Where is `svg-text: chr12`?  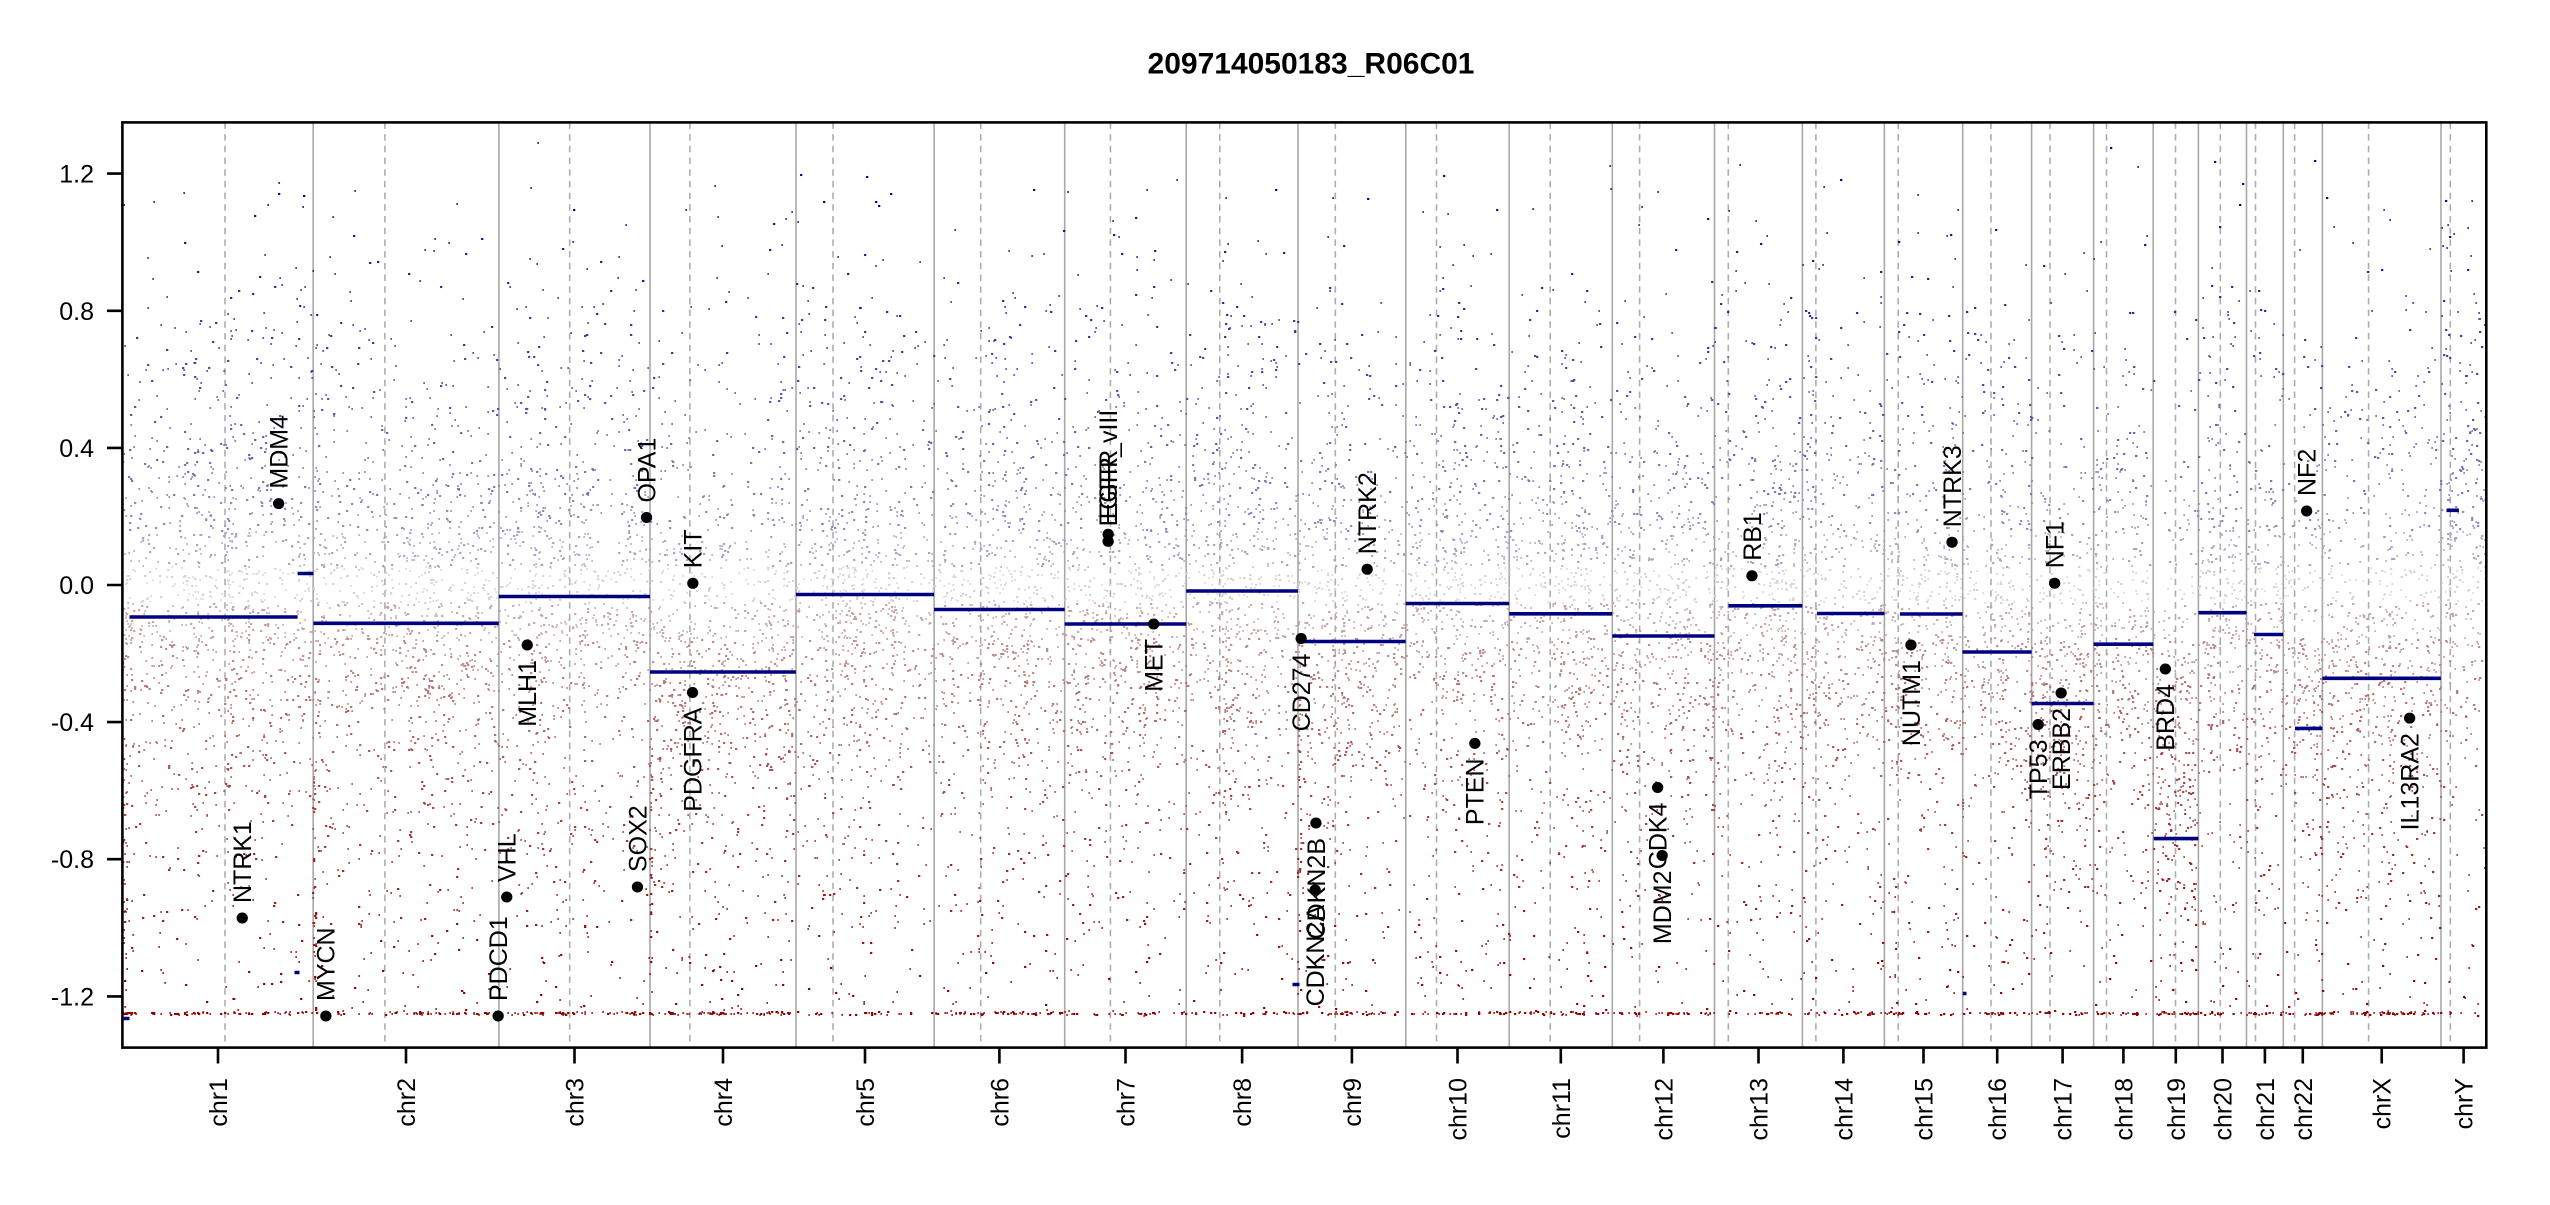
svg-text: chr12 is located at coordinates (1664, 1109).